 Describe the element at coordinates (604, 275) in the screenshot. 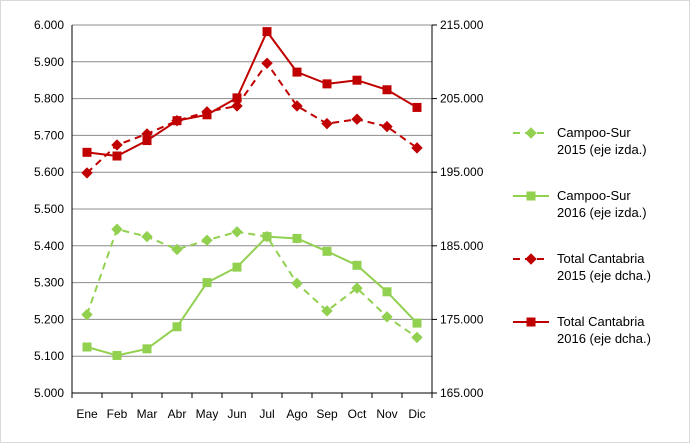

I see `legend-label: 2015 (eje dcha.)` at that location.